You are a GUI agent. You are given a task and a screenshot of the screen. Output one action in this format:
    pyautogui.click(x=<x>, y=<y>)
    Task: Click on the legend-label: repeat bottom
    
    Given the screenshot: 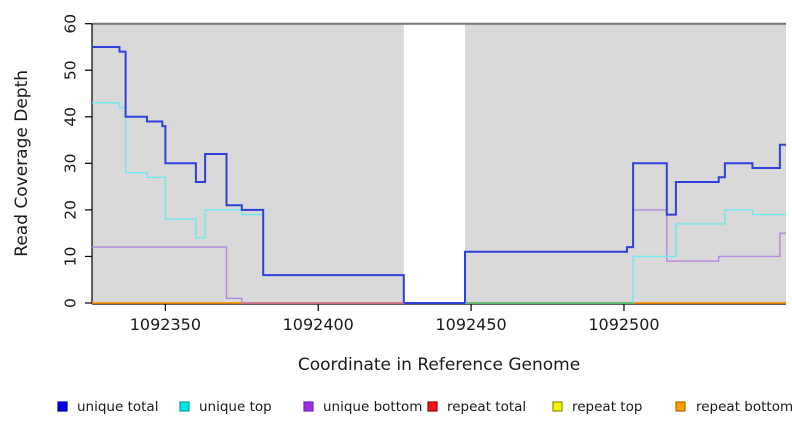 What is the action you would take?
    pyautogui.click(x=744, y=407)
    